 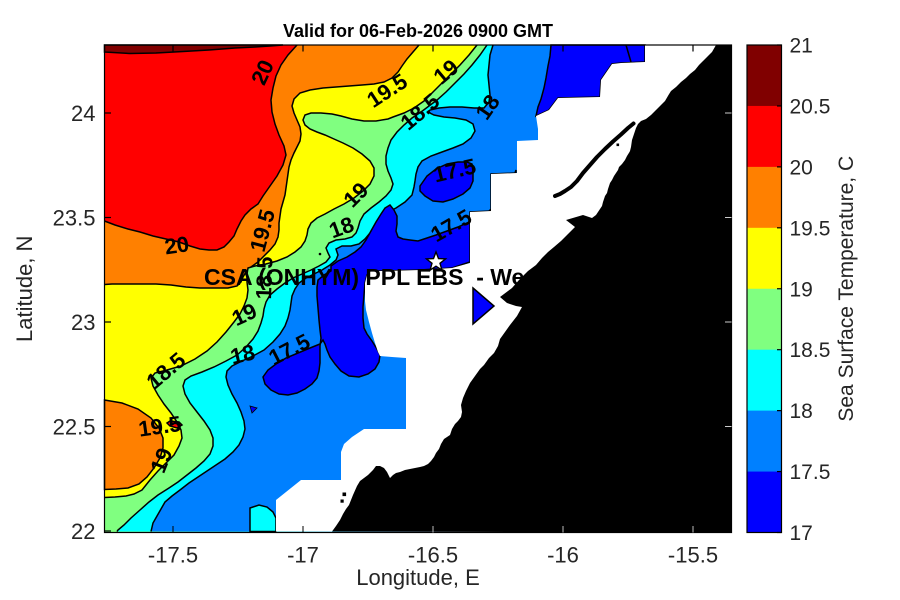 What do you see at coordinates (846, 289) in the screenshot?
I see `svg-text: Sea Surface Temperature, C` at bounding box center [846, 289].